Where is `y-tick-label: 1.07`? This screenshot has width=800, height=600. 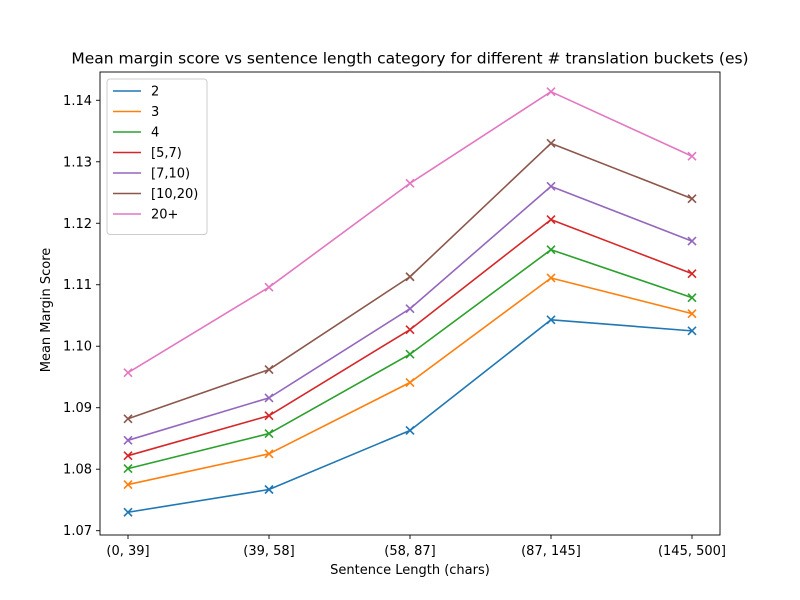
y-tick-label: 1.07 is located at coordinates (77, 531).